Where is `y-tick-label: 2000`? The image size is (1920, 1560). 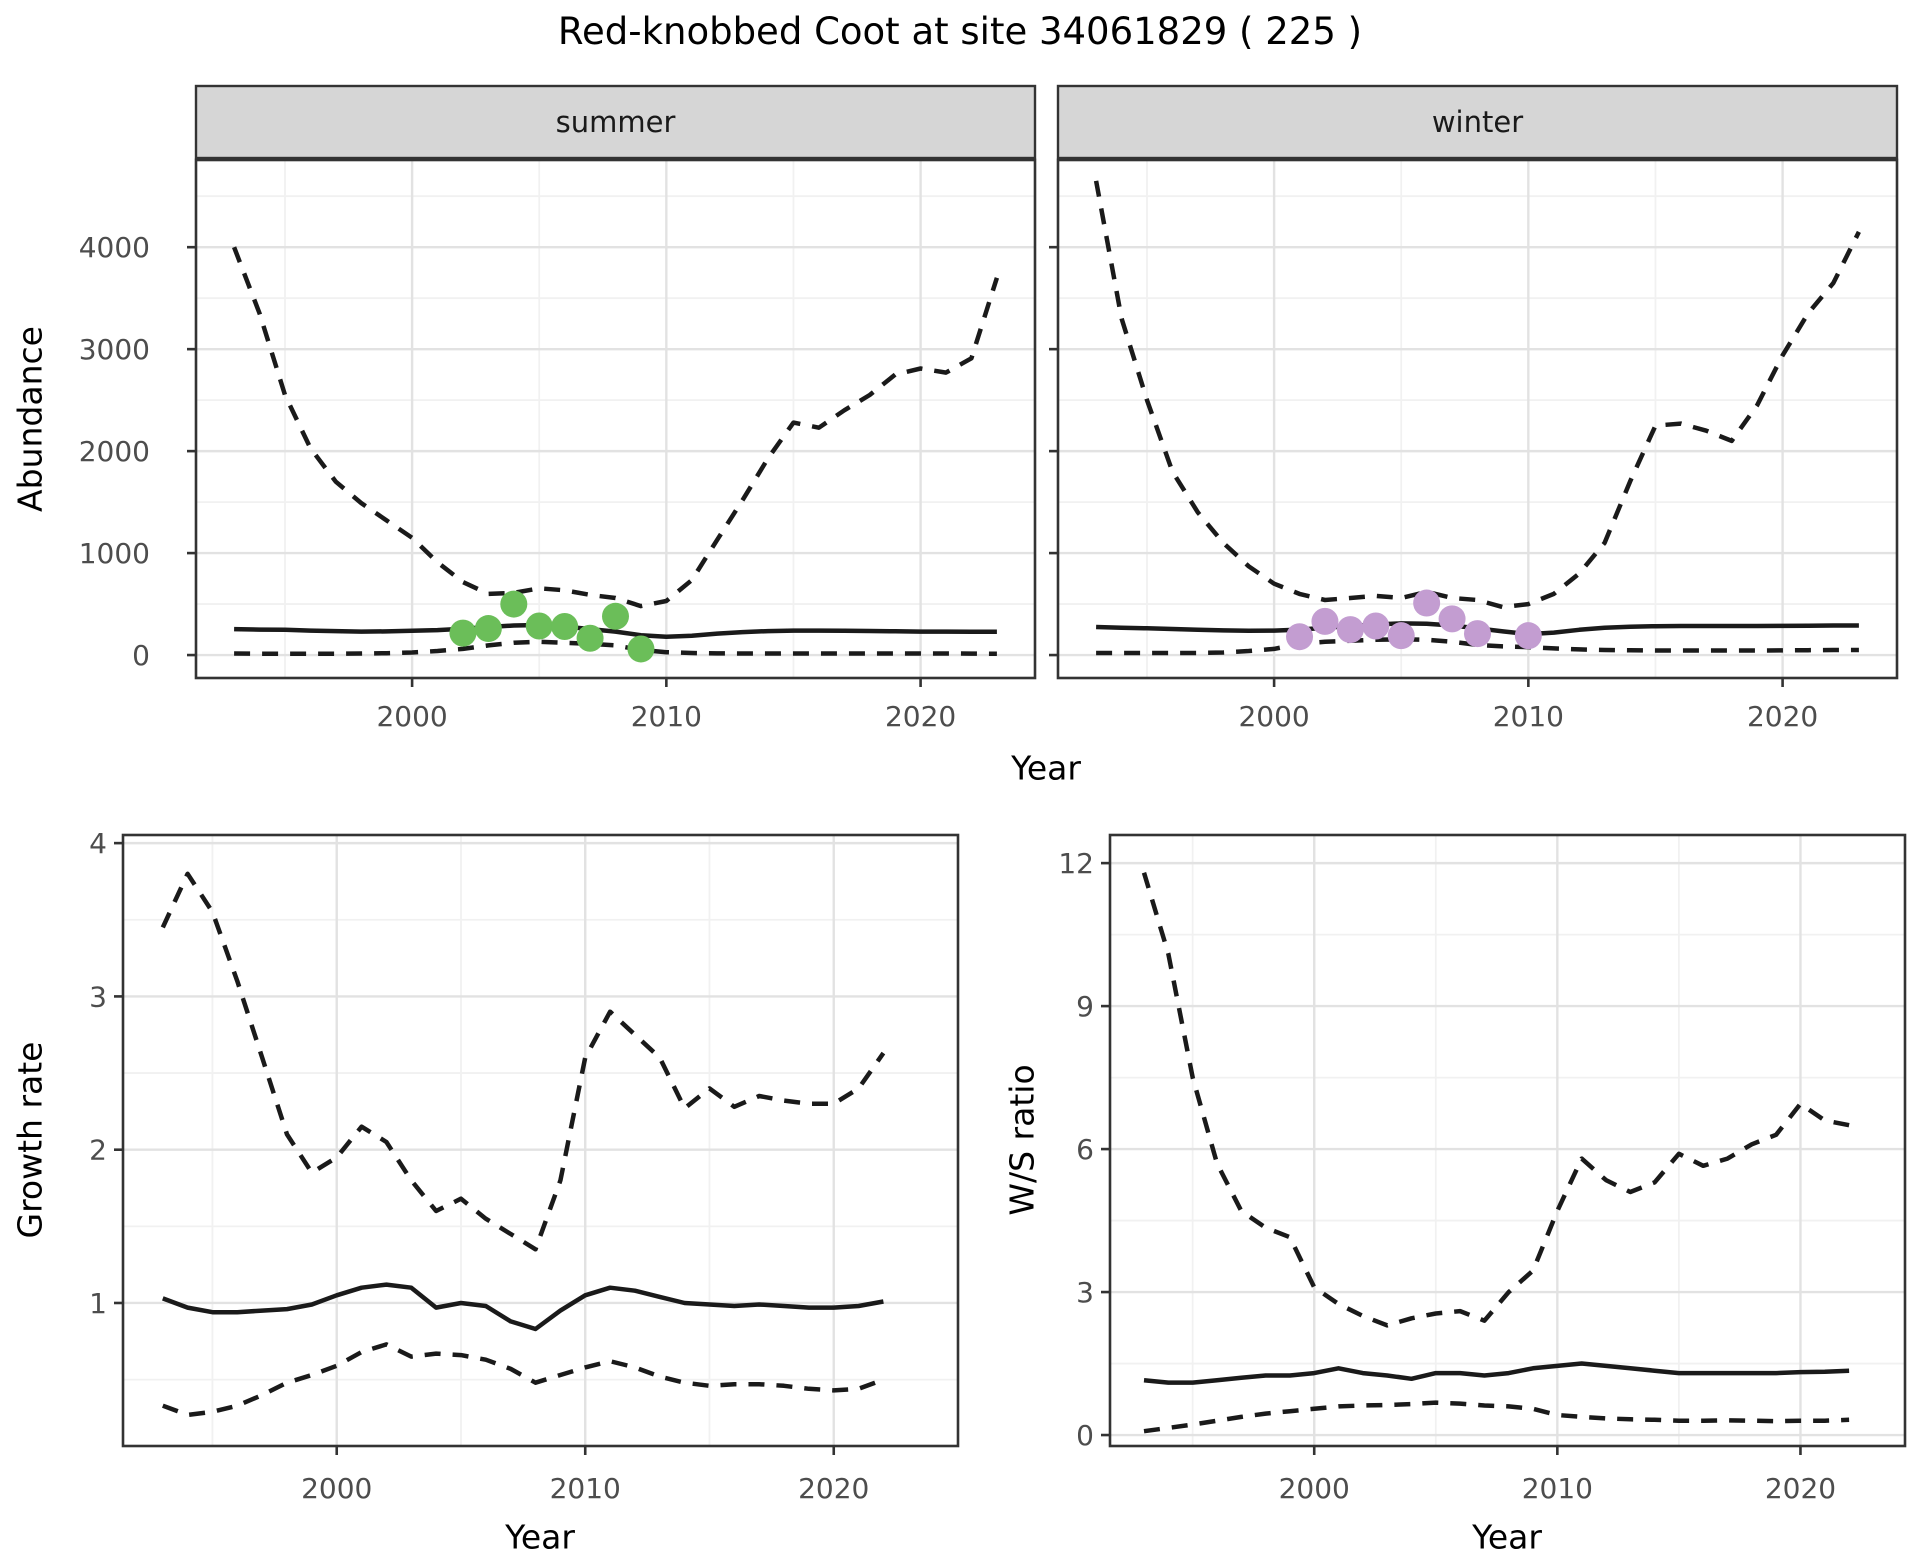 y-tick-label: 2000 is located at coordinates (114, 451).